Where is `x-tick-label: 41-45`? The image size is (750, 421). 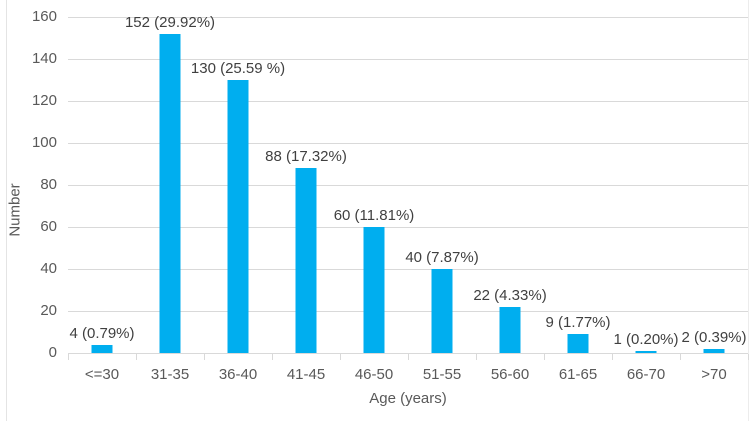 x-tick-label: 41-45 is located at coordinates (306, 374).